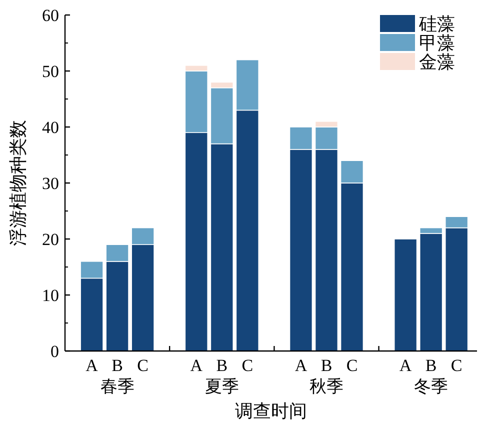 The width and height of the screenshot is (479, 426). I want to click on y-axis-title: 浮游植物种类数, so click(18, 183).